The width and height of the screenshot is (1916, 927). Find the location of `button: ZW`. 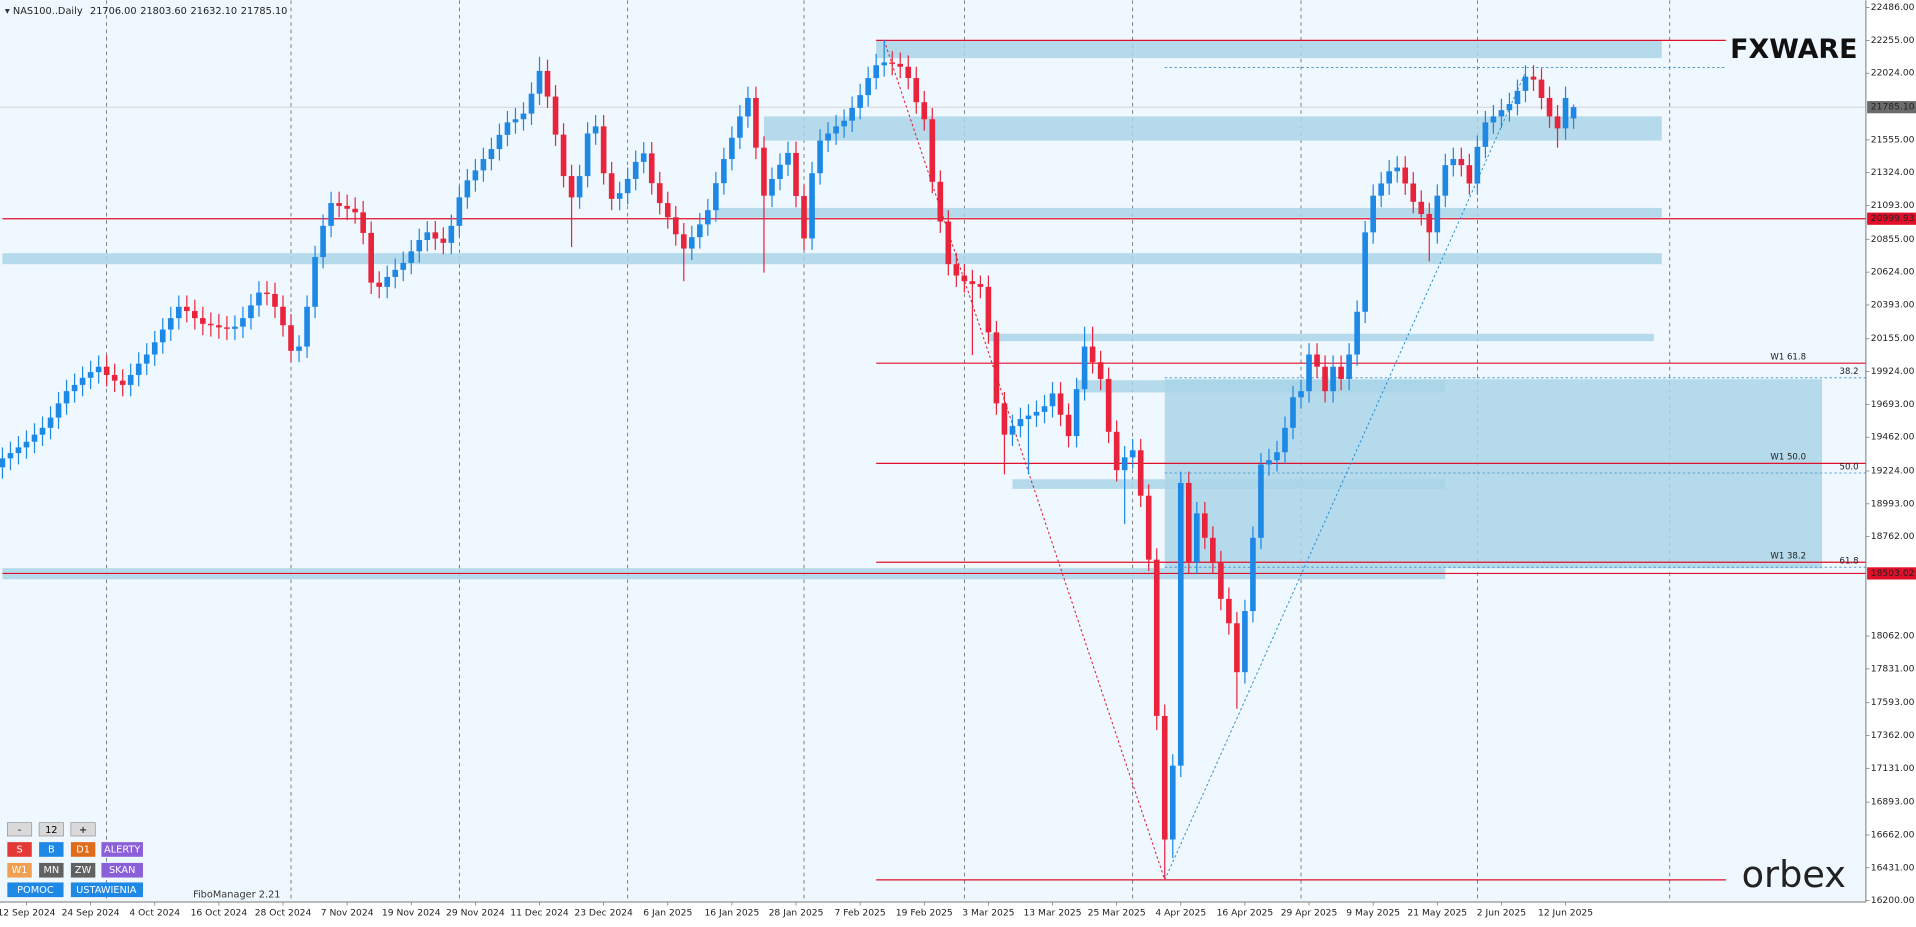

button: ZW is located at coordinates (83, 870).